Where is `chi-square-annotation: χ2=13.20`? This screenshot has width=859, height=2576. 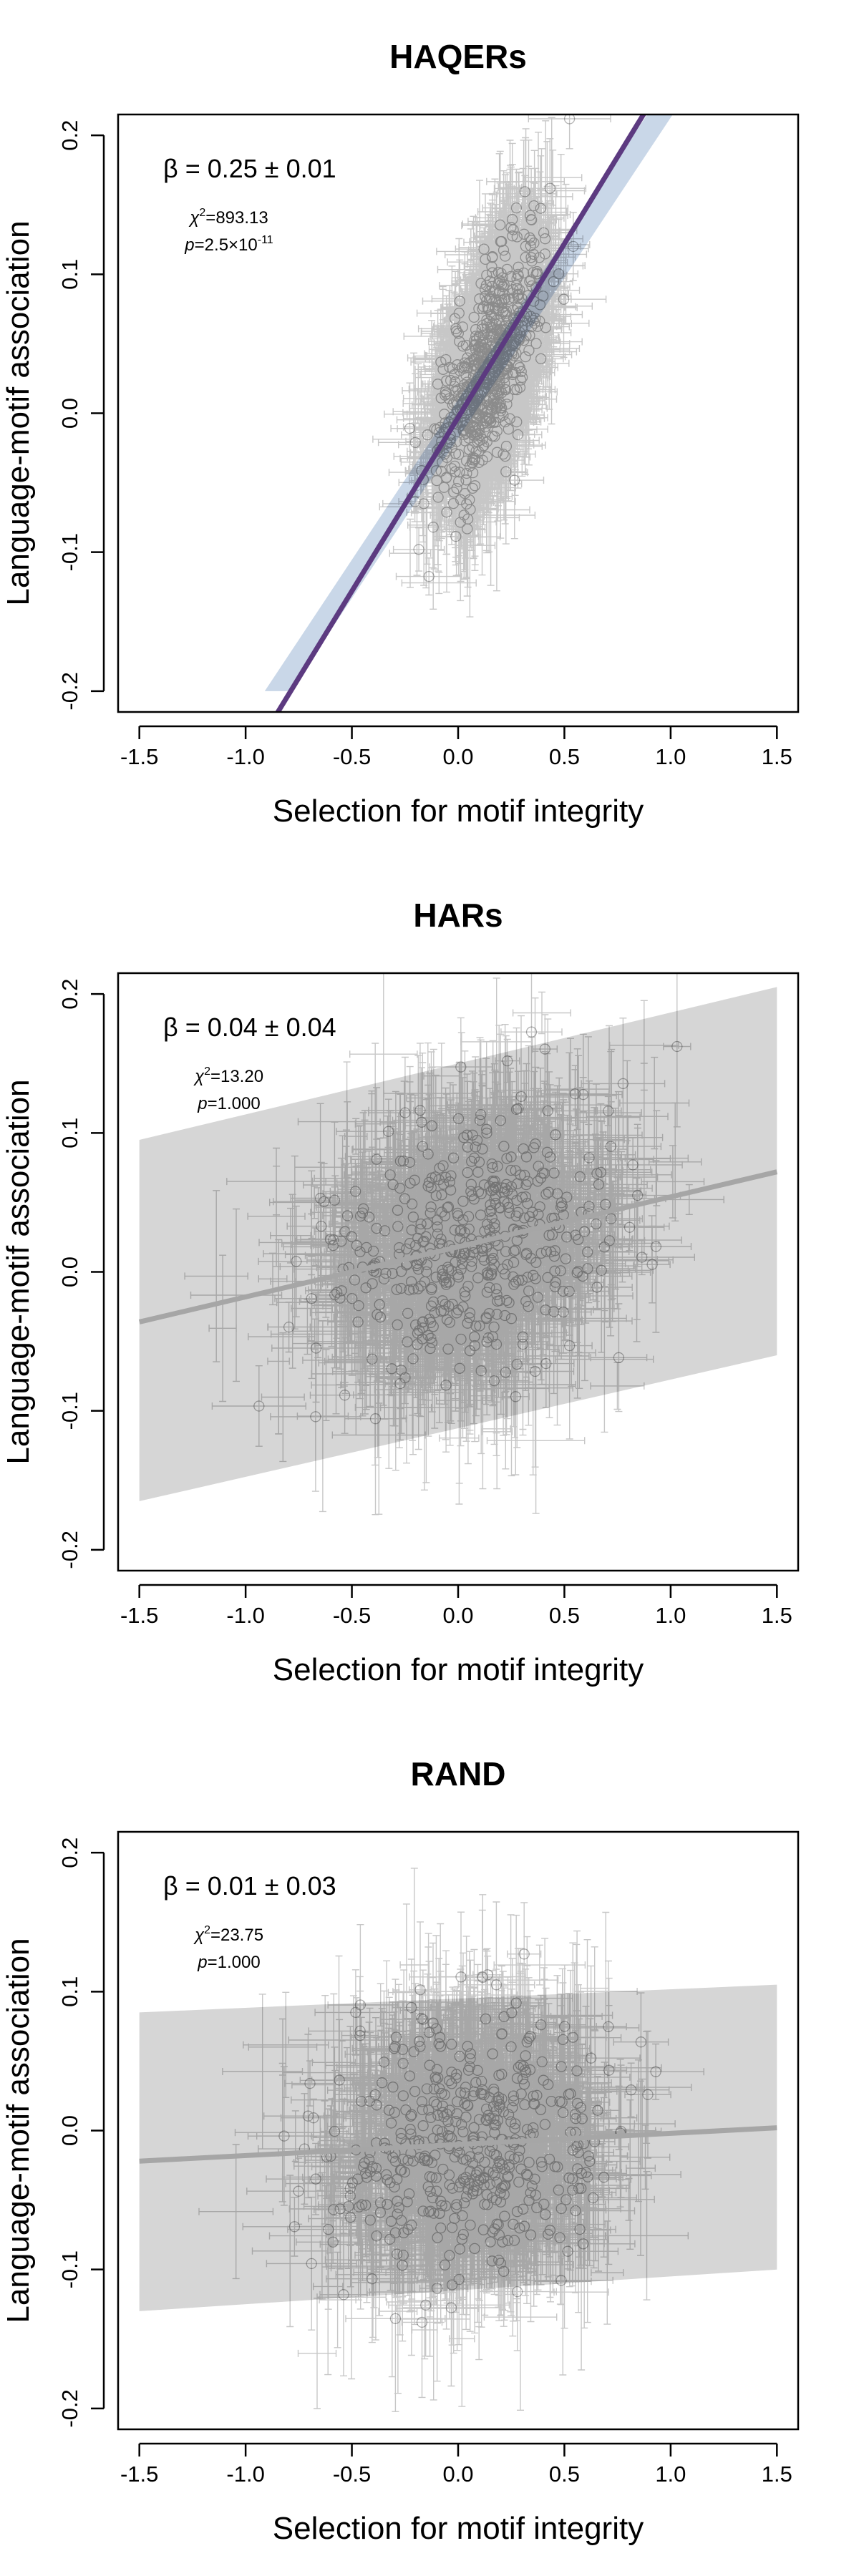
chi-square-annotation: χ2=13.20 is located at coordinates (228, 1075).